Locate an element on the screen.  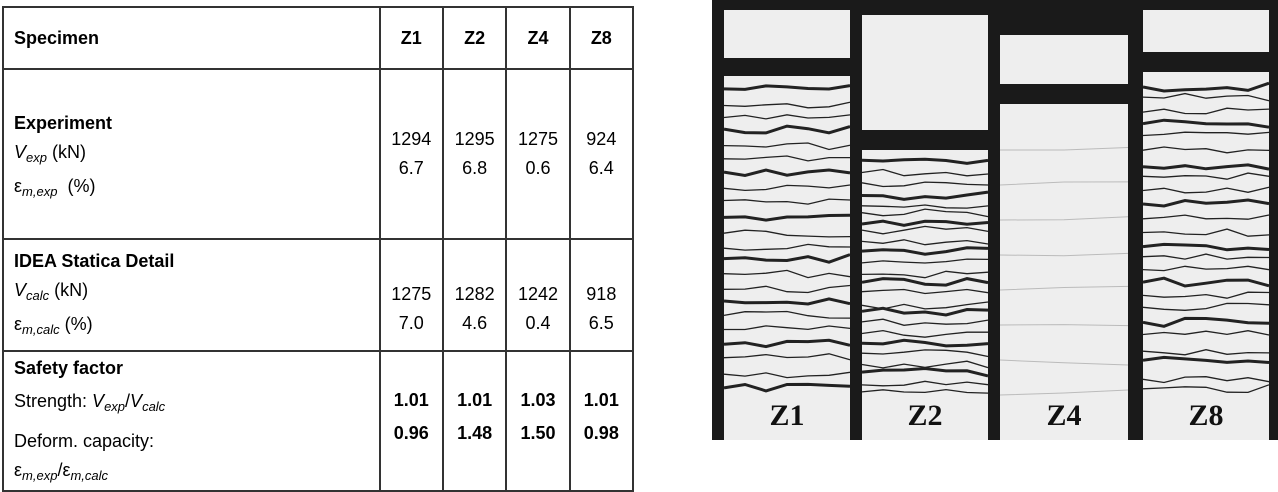
deform-label: Deform. capacity: is located at coordinates (84, 441).